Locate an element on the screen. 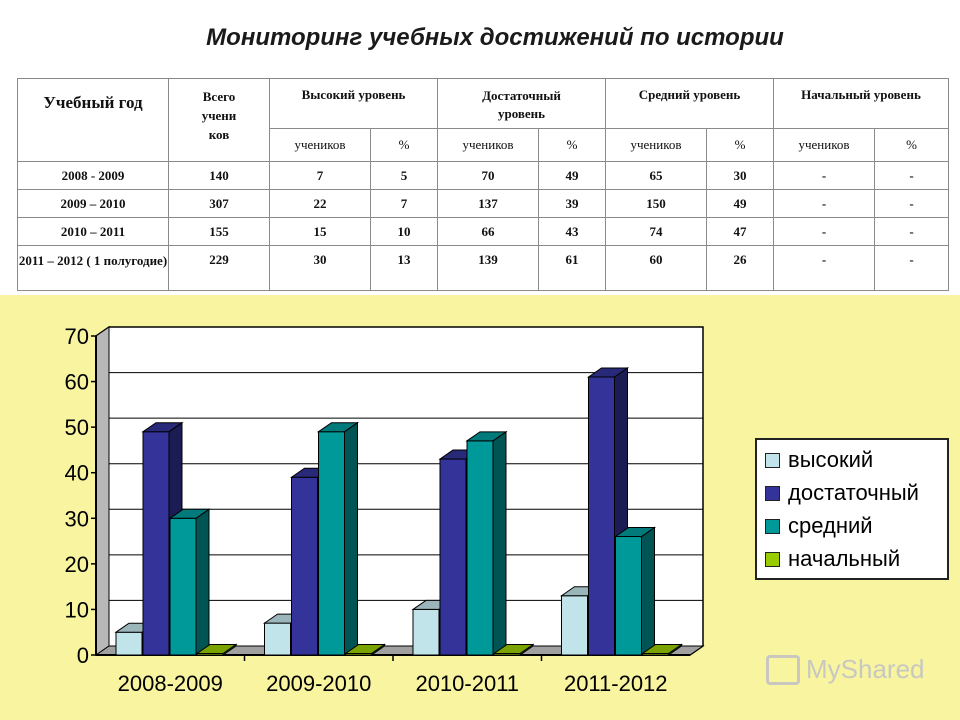  x-tick-label: 2010-2011 is located at coordinates (467, 683).